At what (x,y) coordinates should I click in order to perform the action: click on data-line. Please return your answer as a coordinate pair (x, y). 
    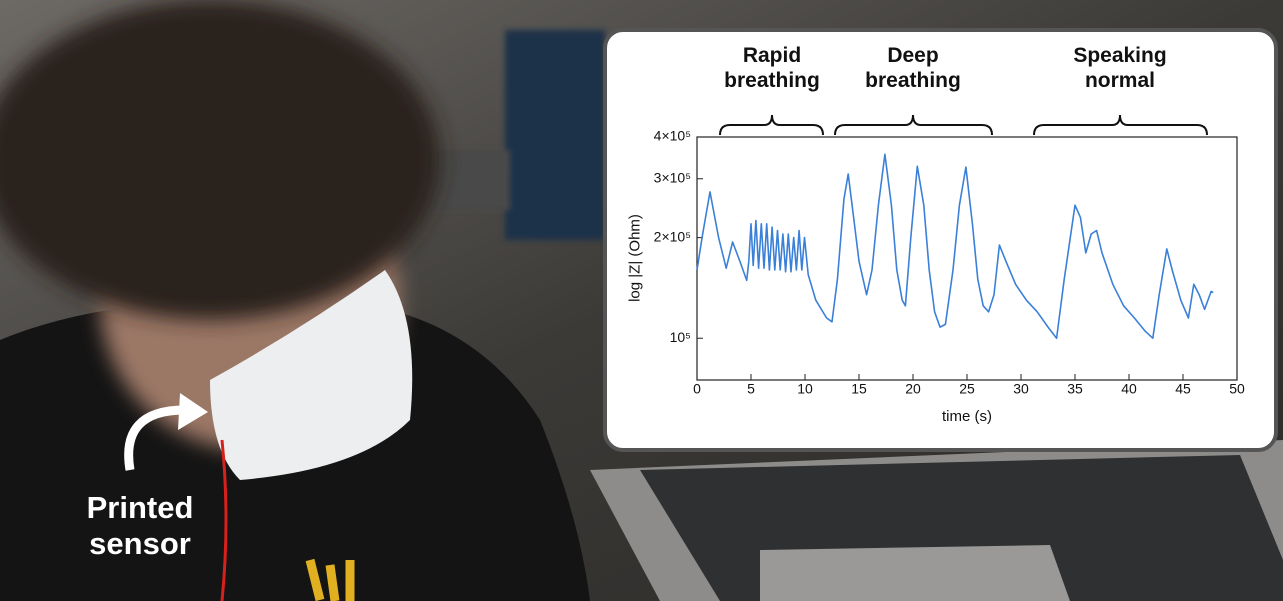
    Looking at the image, I should click on (955, 246).